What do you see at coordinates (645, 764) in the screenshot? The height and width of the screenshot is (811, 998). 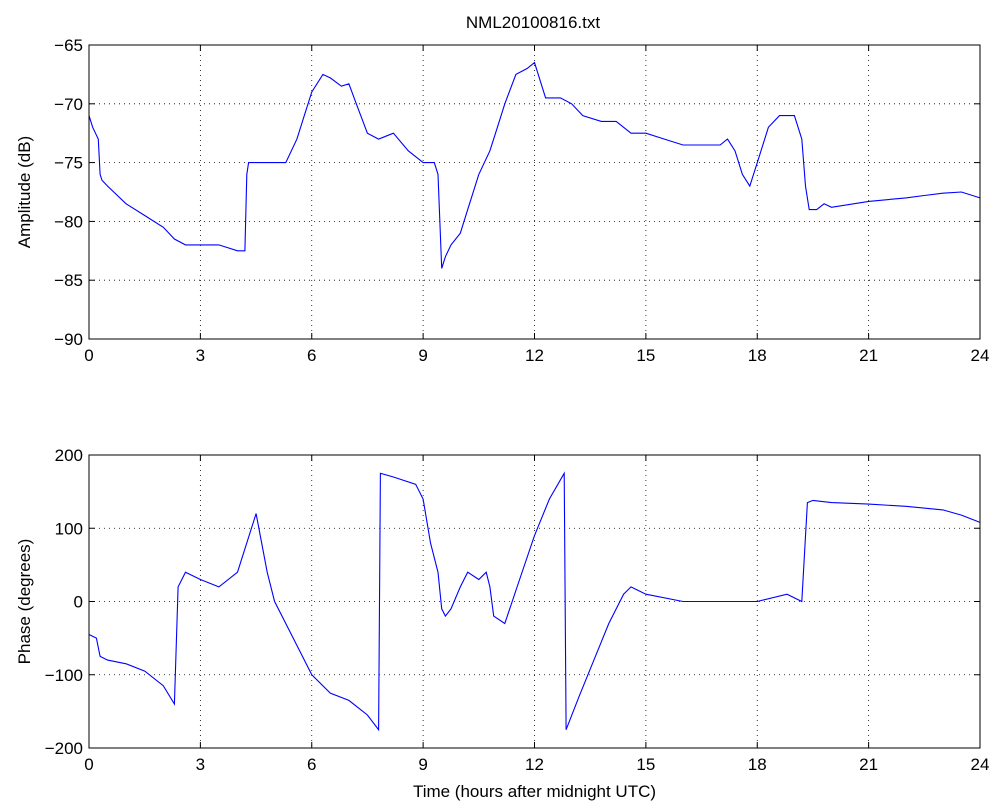 I see `phase-x-tick-label: 15` at bounding box center [645, 764].